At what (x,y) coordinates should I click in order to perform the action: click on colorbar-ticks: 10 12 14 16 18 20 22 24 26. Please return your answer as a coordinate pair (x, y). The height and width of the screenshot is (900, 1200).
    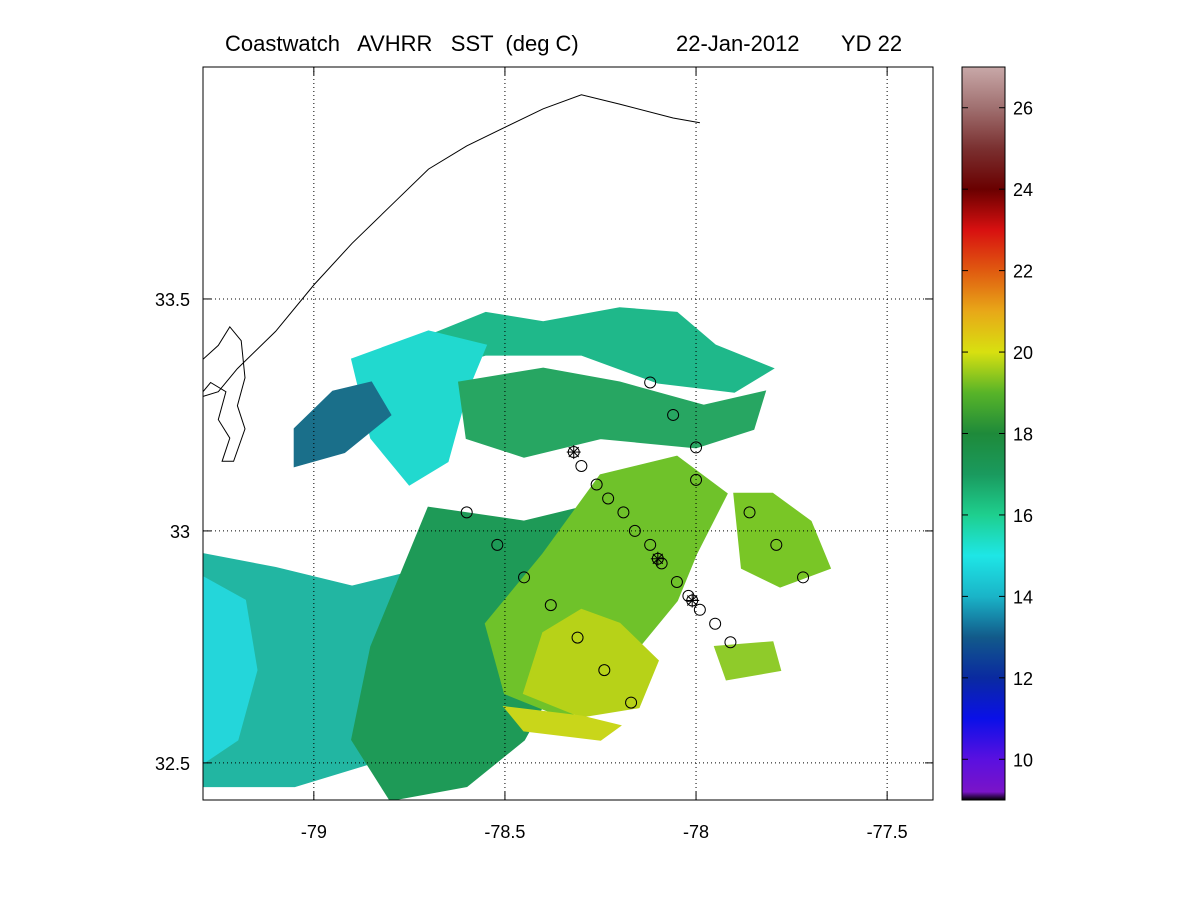
    Looking at the image, I should click on (997, 434).